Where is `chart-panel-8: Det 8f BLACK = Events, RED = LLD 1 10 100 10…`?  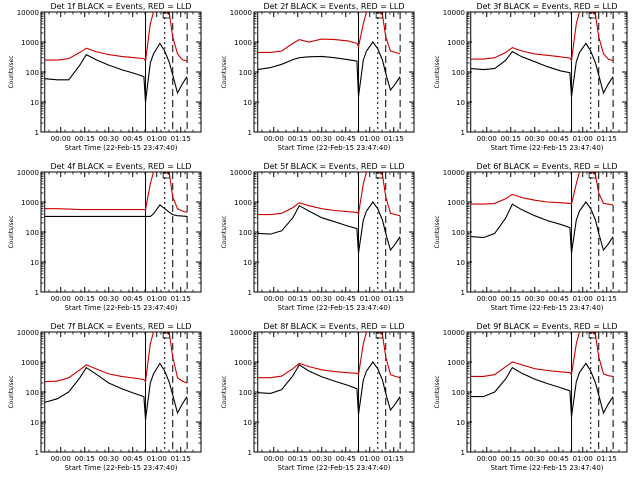
chart-panel-8: Det 8f BLACK = Events, RED = LLD 1 10 100 10… is located at coordinates (318, 397).